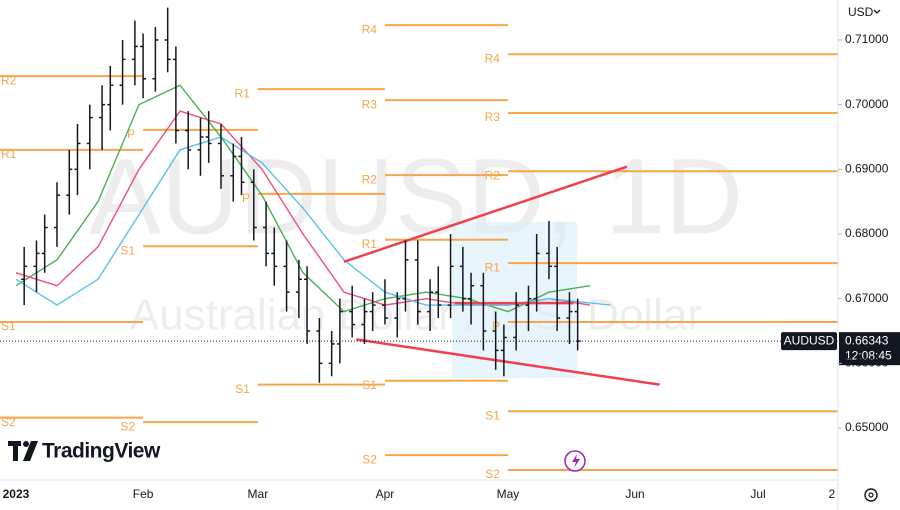  I want to click on countdown: 12:08:45, so click(868, 355).